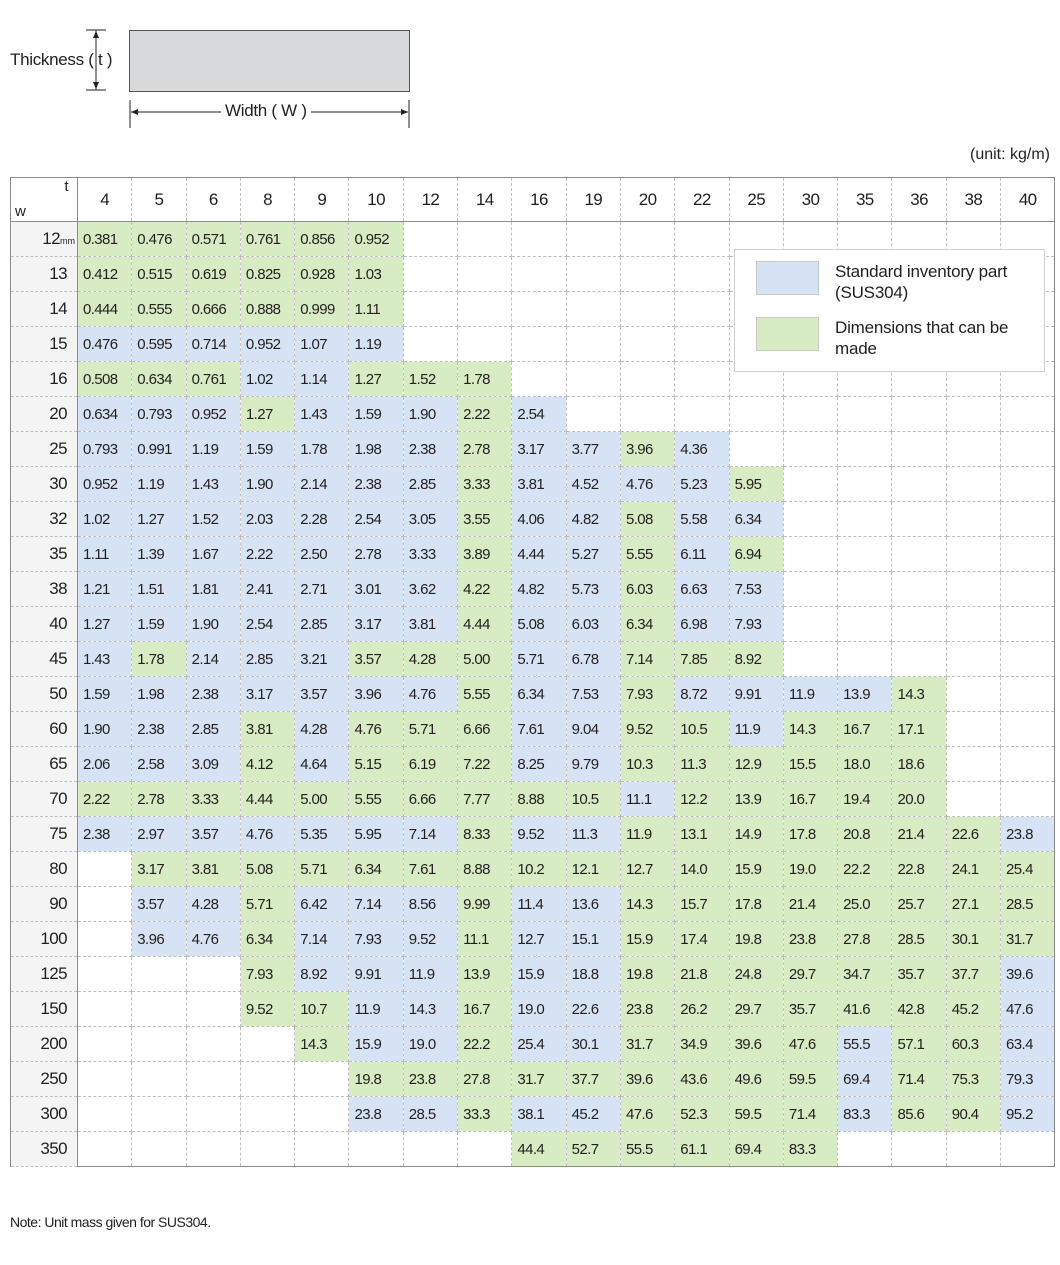 This screenshot has width=1060, height=1265. What do you see at coordinates (44, 1079) in the screenshot?
I see `width-row-header: 250` at bounding box center [44, 1079].